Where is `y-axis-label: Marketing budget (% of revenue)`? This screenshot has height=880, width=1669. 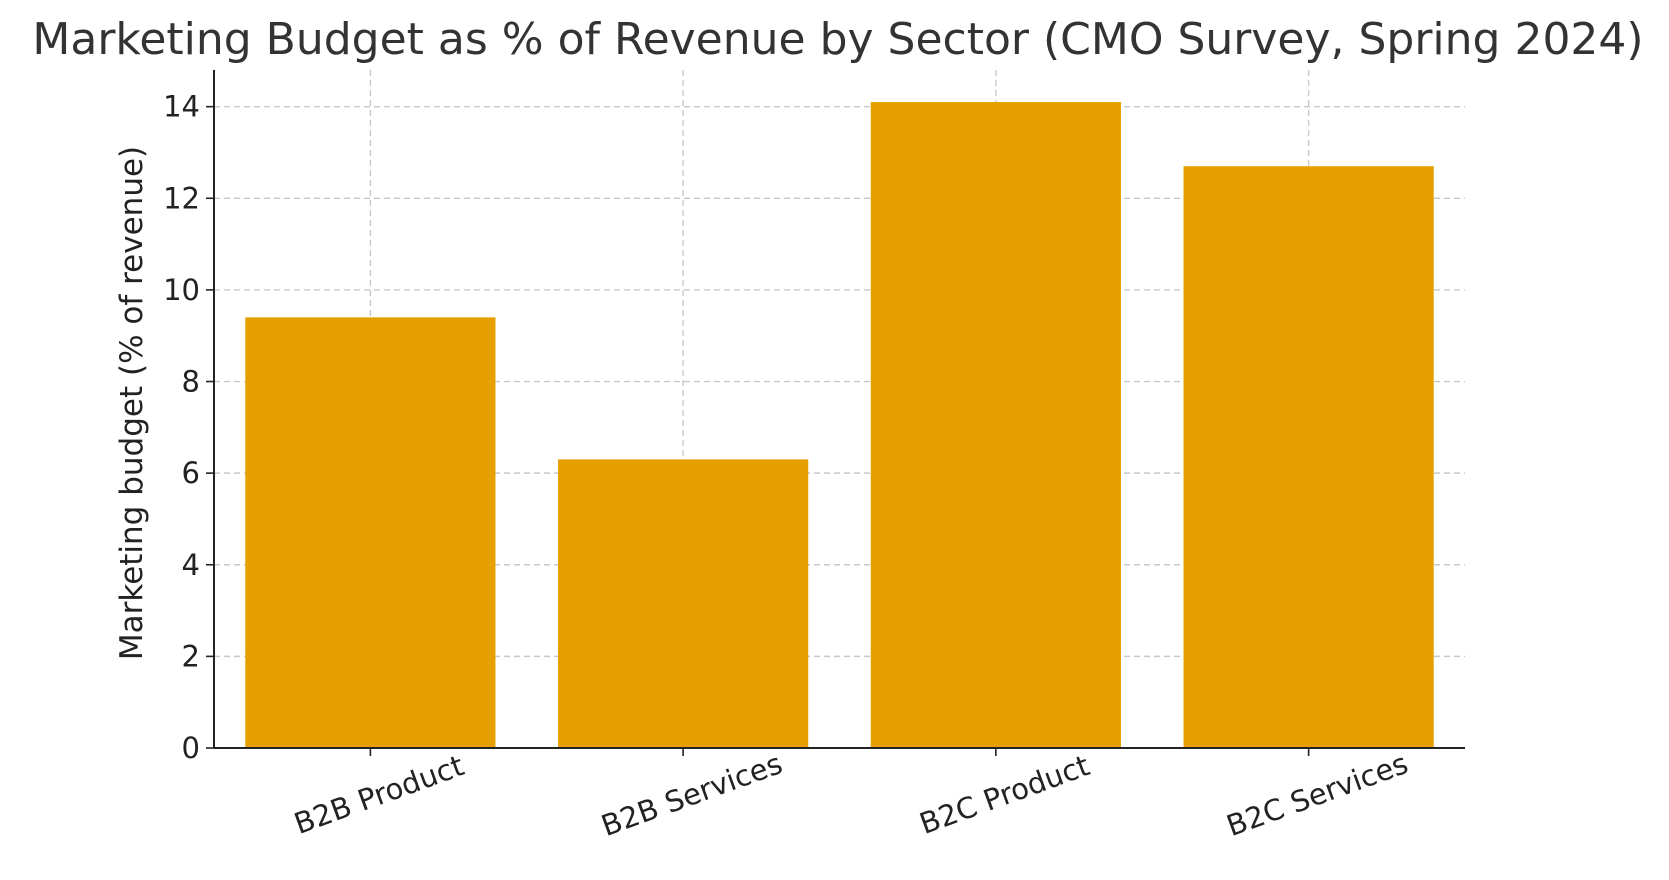 y-axis-label: Marketing budget (% of revenue) is located at coordinates (132, 403).